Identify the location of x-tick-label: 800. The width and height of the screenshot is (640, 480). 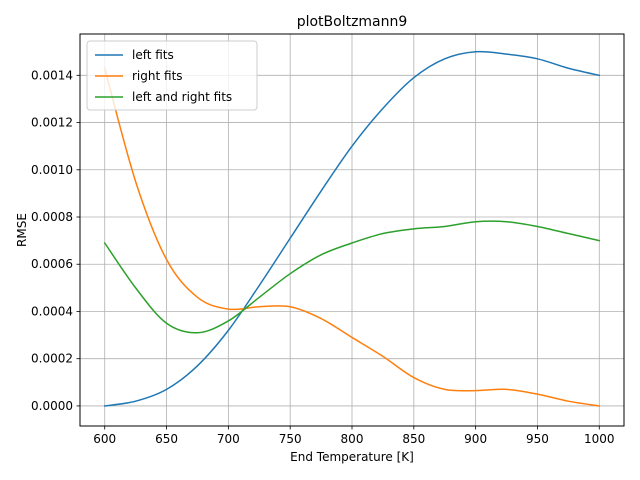
(352, 439).